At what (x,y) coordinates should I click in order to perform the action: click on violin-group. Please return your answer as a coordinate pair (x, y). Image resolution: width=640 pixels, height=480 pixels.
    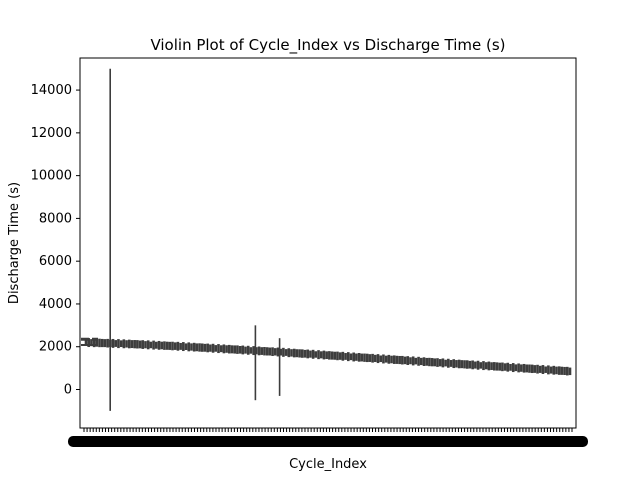
    Looking at the image, I should click on (326, 356).